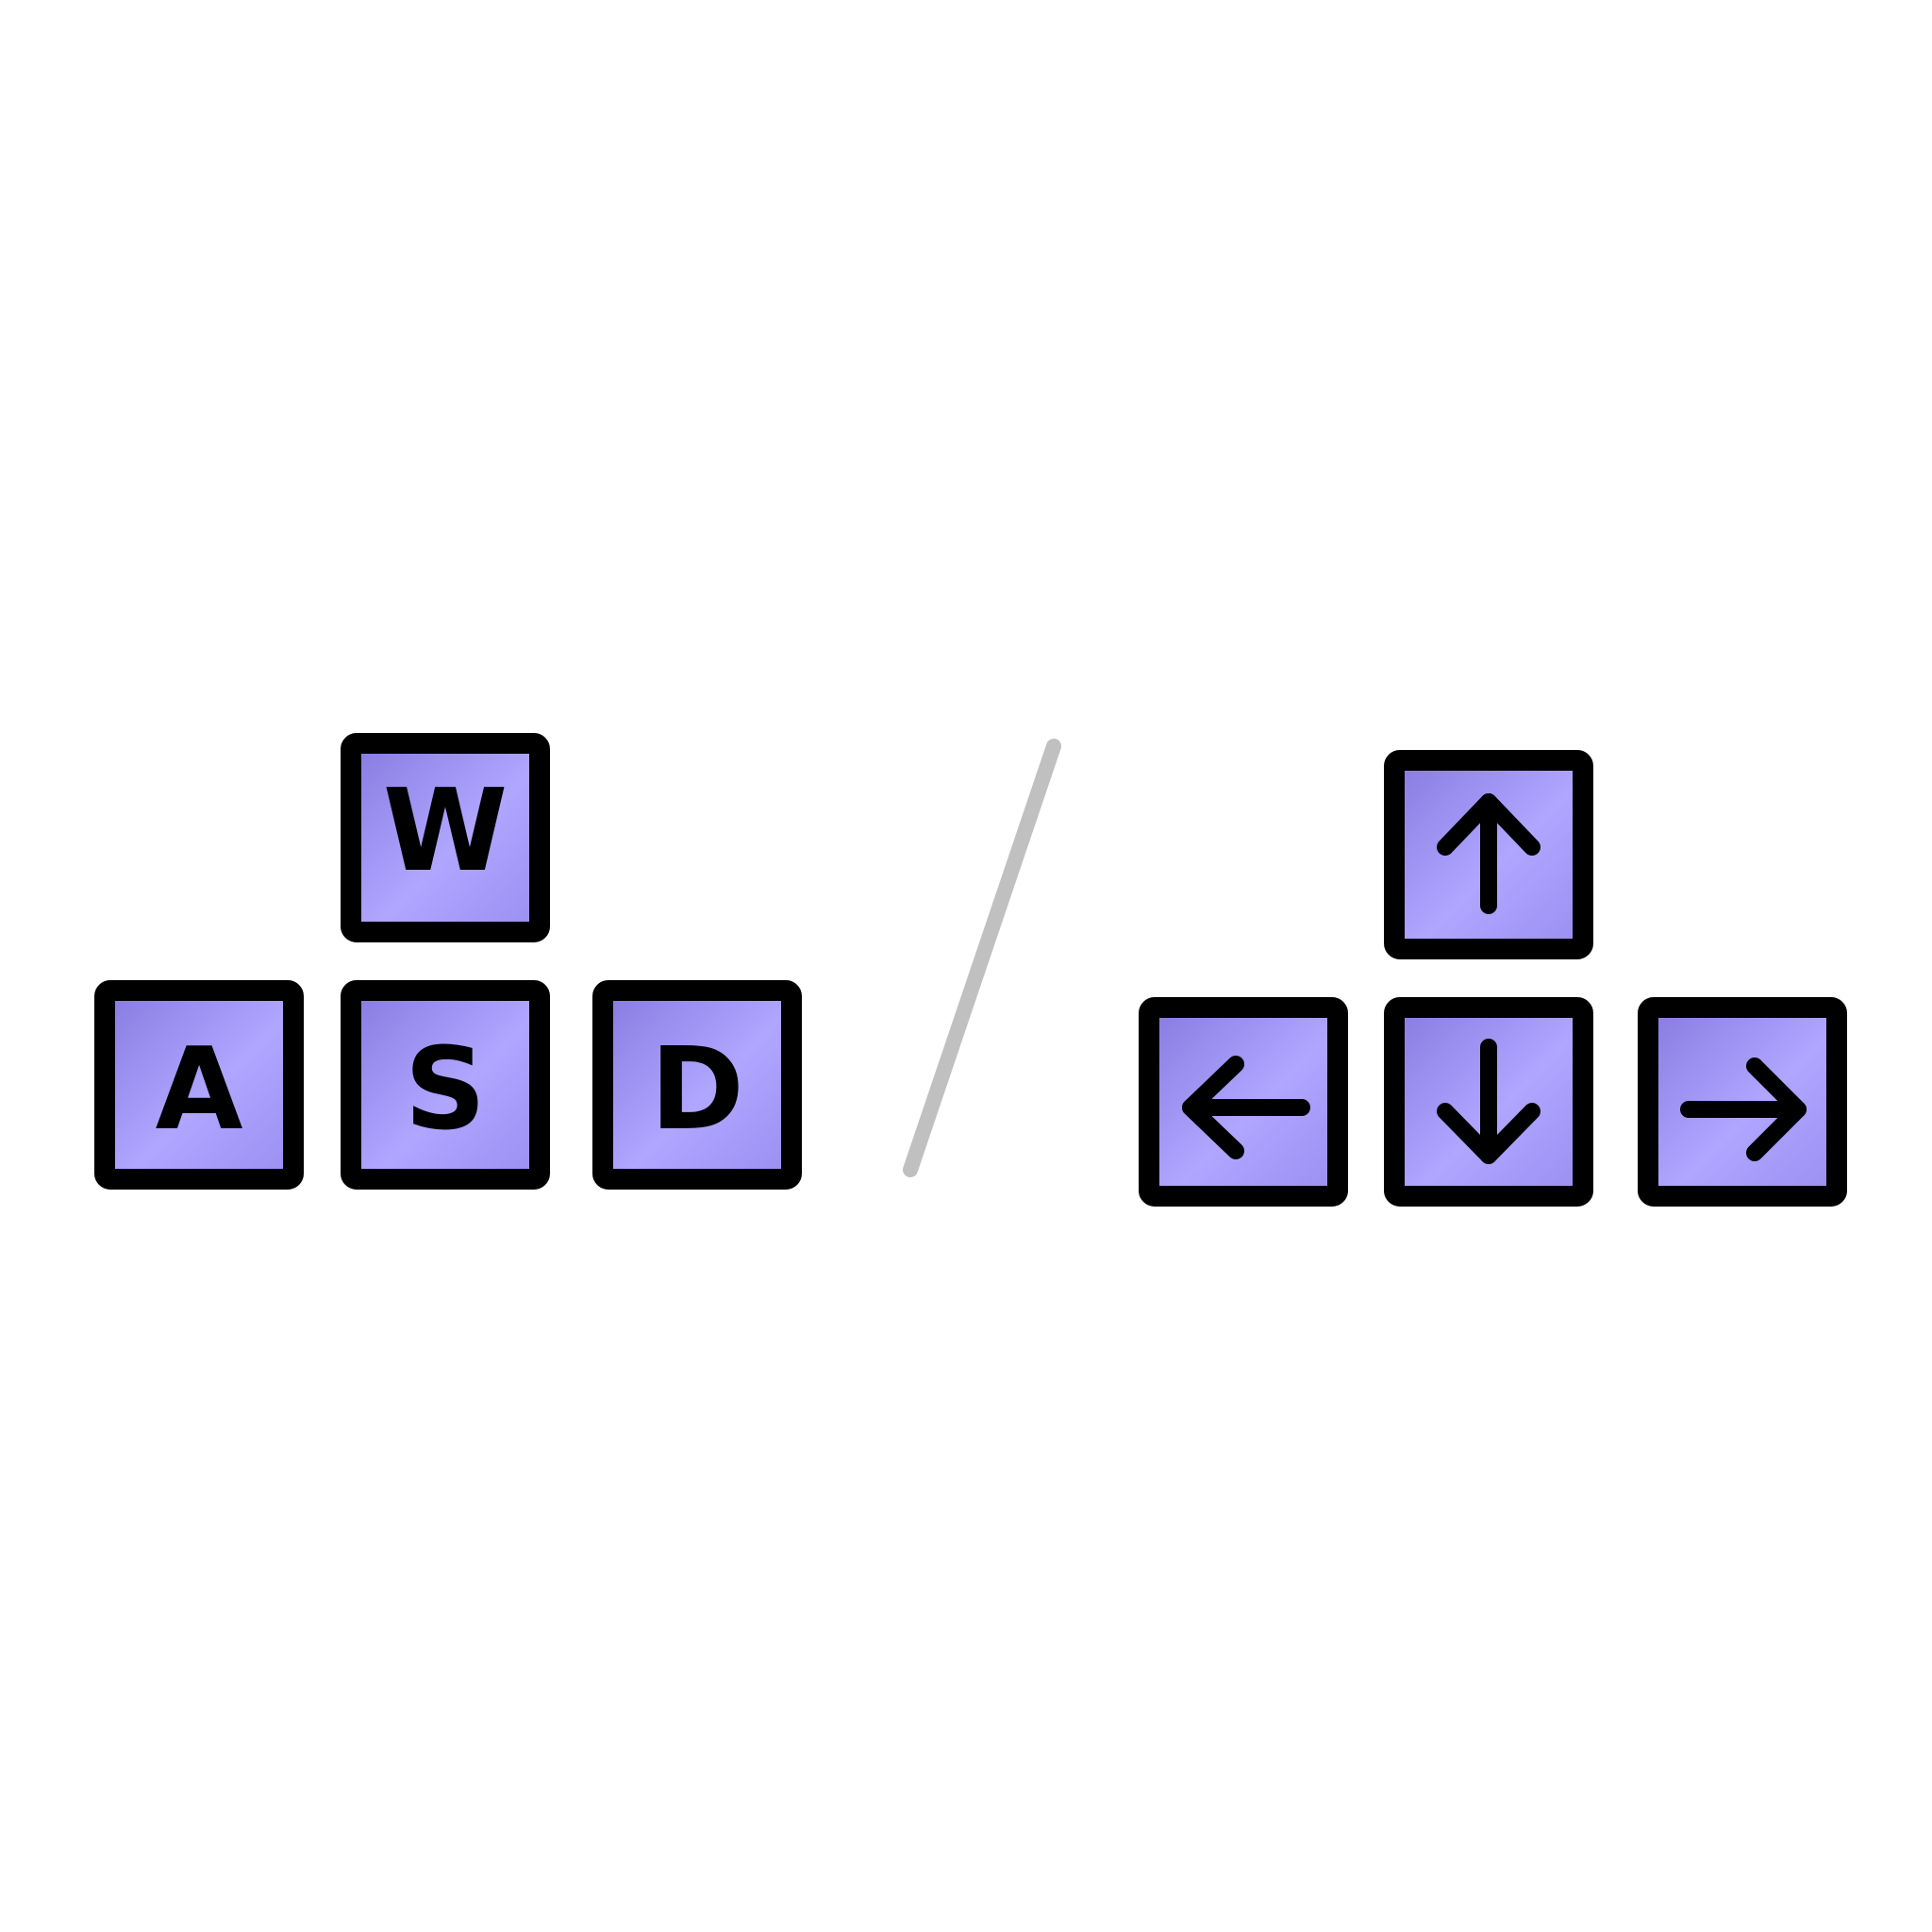  I want to click on key-a-label: A, so click(199, 1090).